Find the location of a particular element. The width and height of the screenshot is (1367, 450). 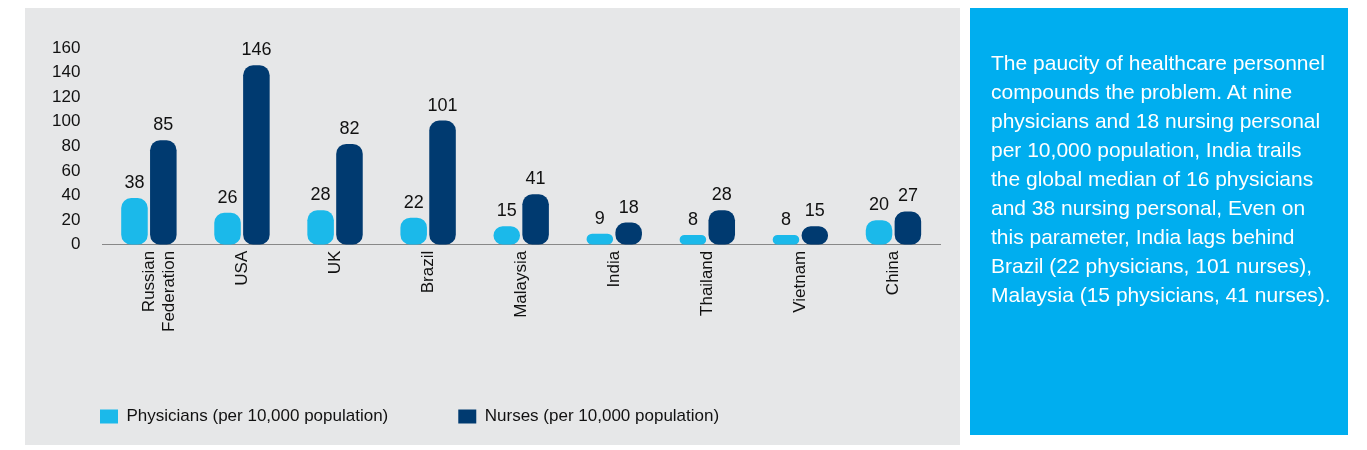

legend-label: Physicians (per 10,000 population) is located at coordinates (257, 416).